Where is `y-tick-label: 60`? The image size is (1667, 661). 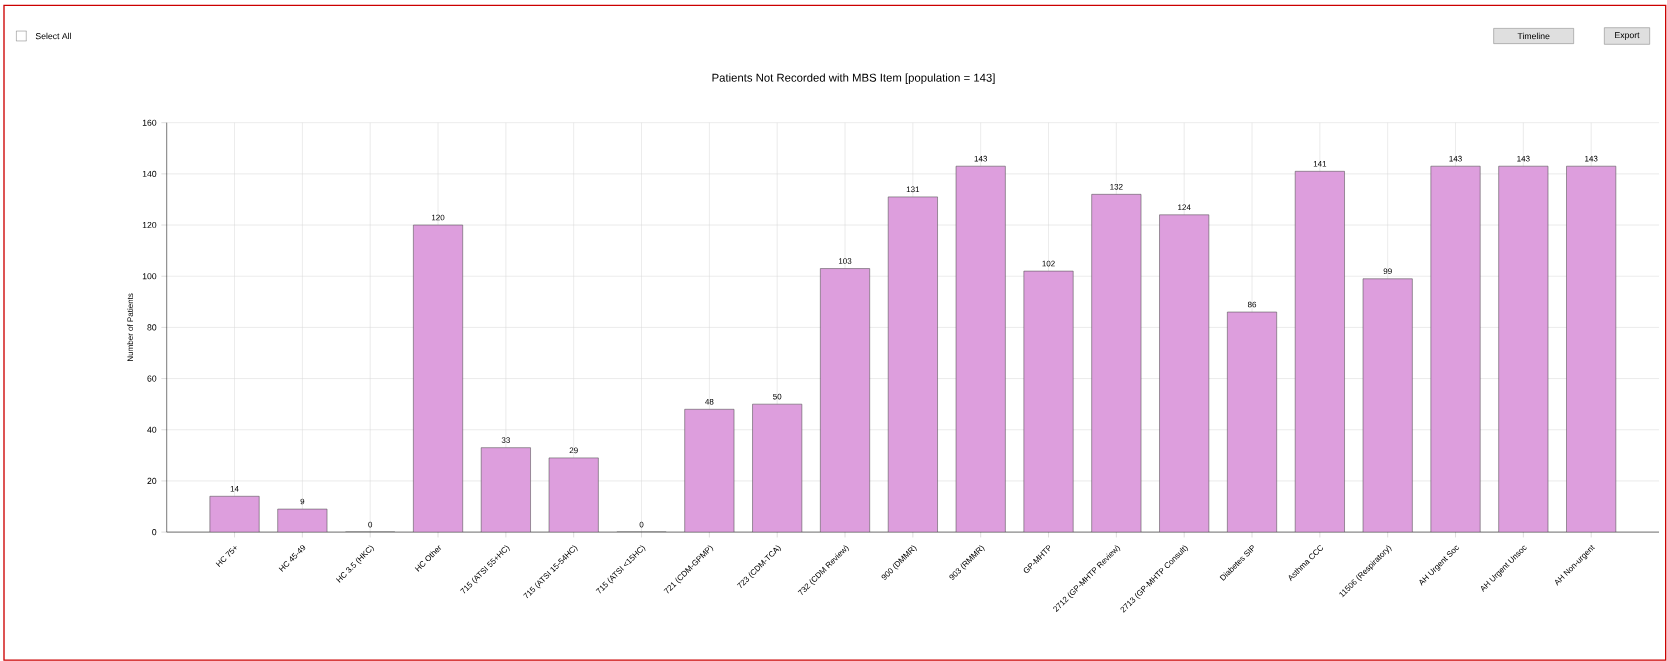
y-tick-label: 60 is located at coordinates (152, 378).